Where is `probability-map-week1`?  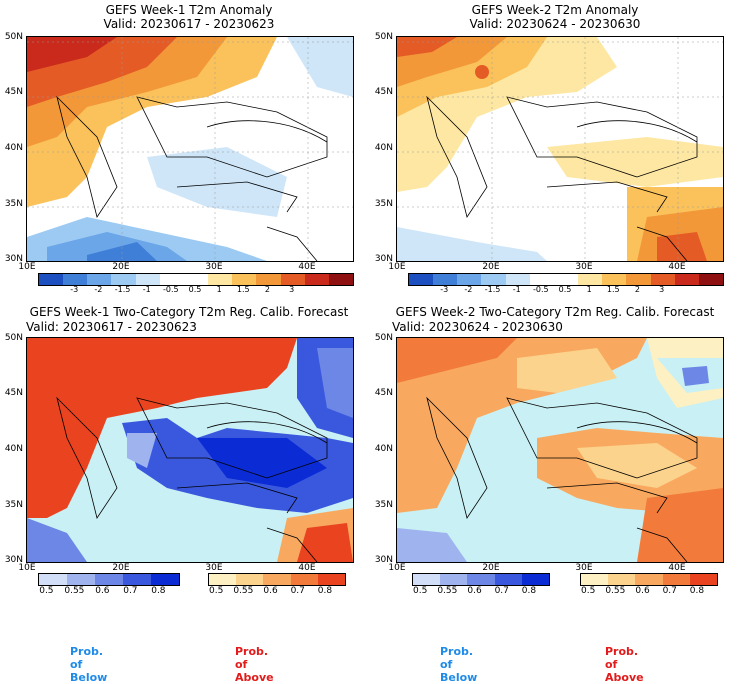 probability-map-week1 is located at coordinates (190, 450).